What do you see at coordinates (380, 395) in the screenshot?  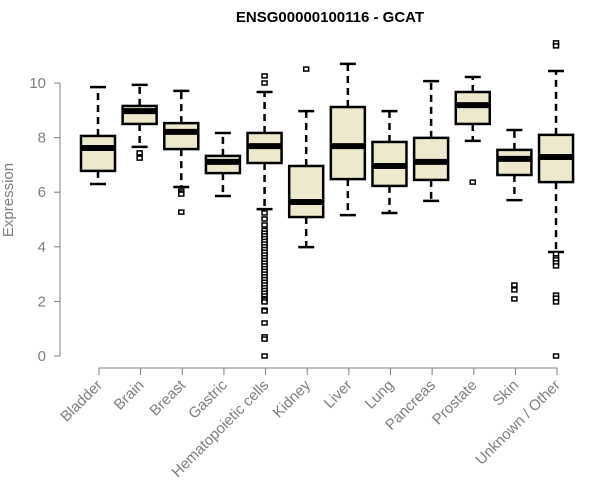 I see `x-tick-label: Lung` at bounding box center [380, 395].